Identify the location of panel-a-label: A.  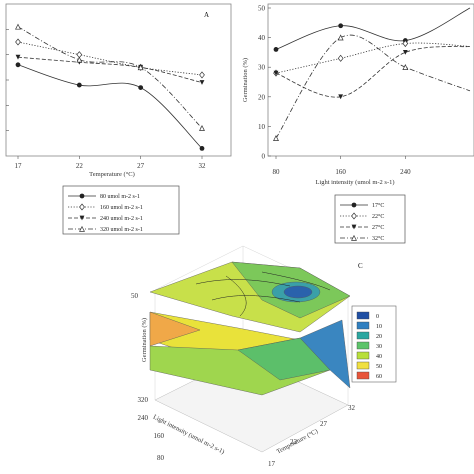
(206, 15).